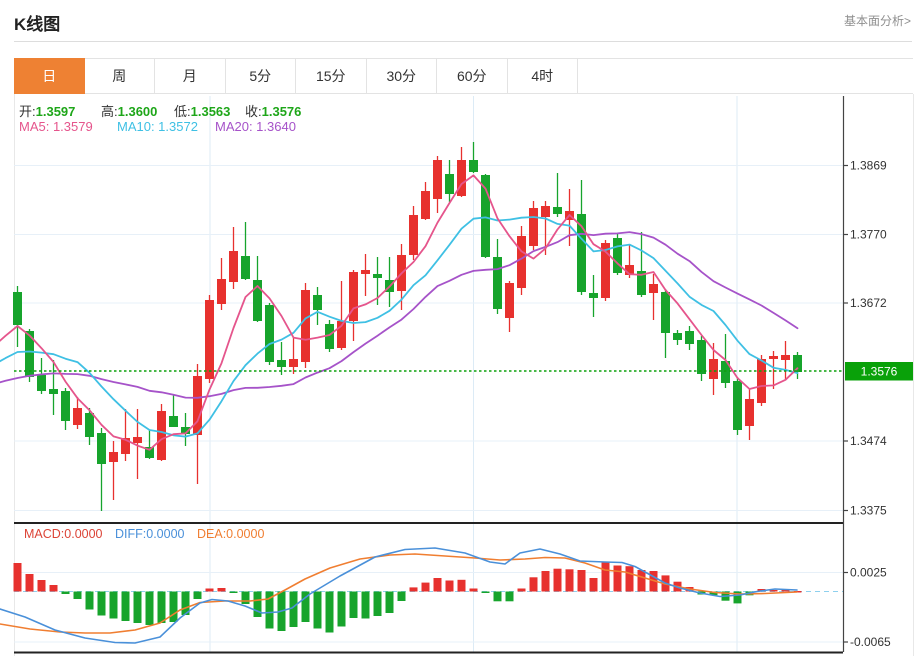  I want to click on svg-text: 1.3869, so click(868, 166).